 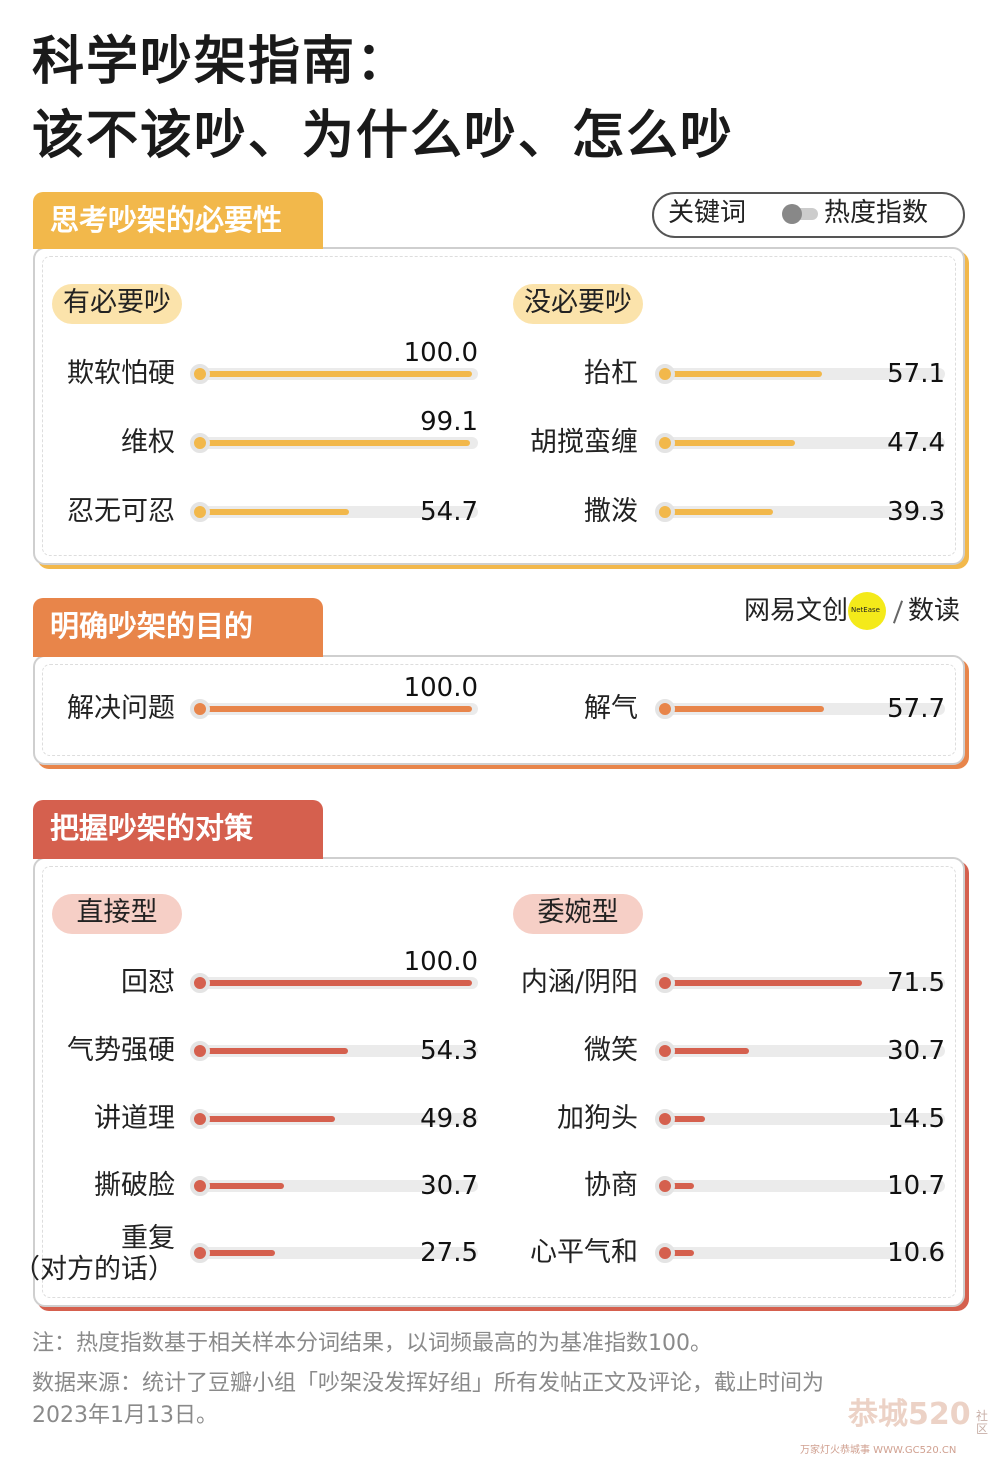 I want to click on value-label: 49.8, so click(x=449, y=1119).